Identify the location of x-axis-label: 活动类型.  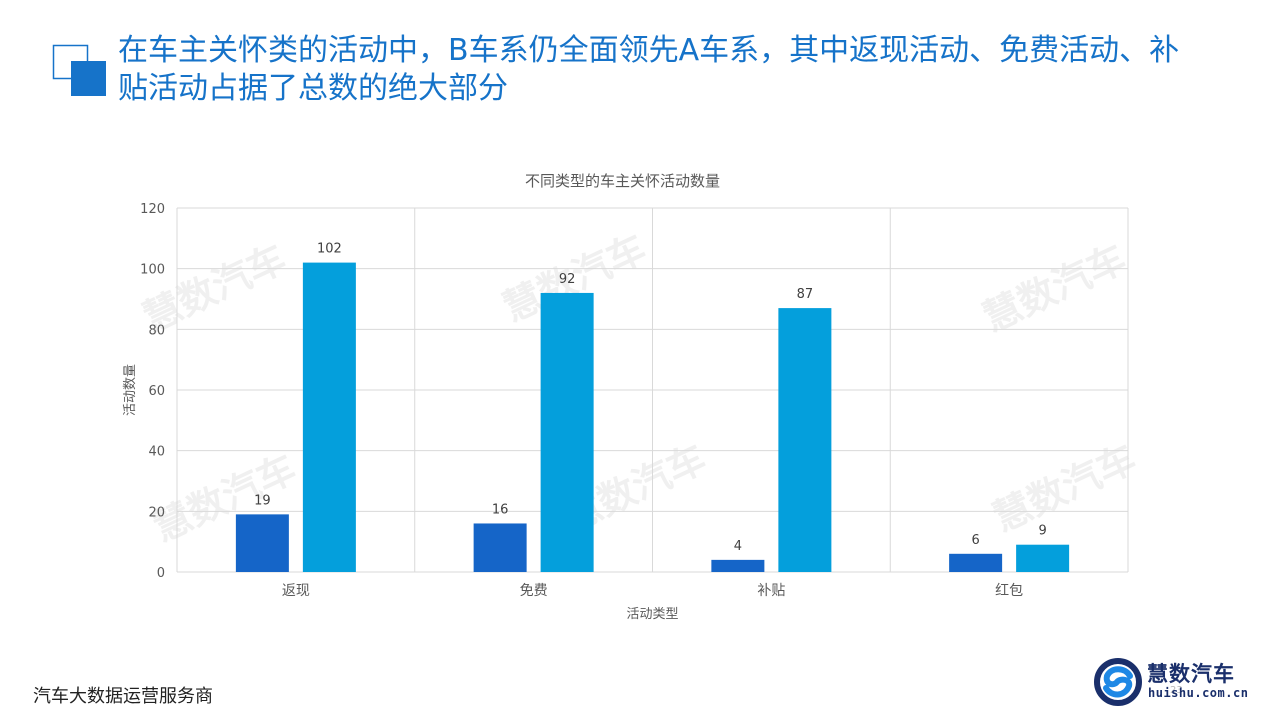
(652, 614).